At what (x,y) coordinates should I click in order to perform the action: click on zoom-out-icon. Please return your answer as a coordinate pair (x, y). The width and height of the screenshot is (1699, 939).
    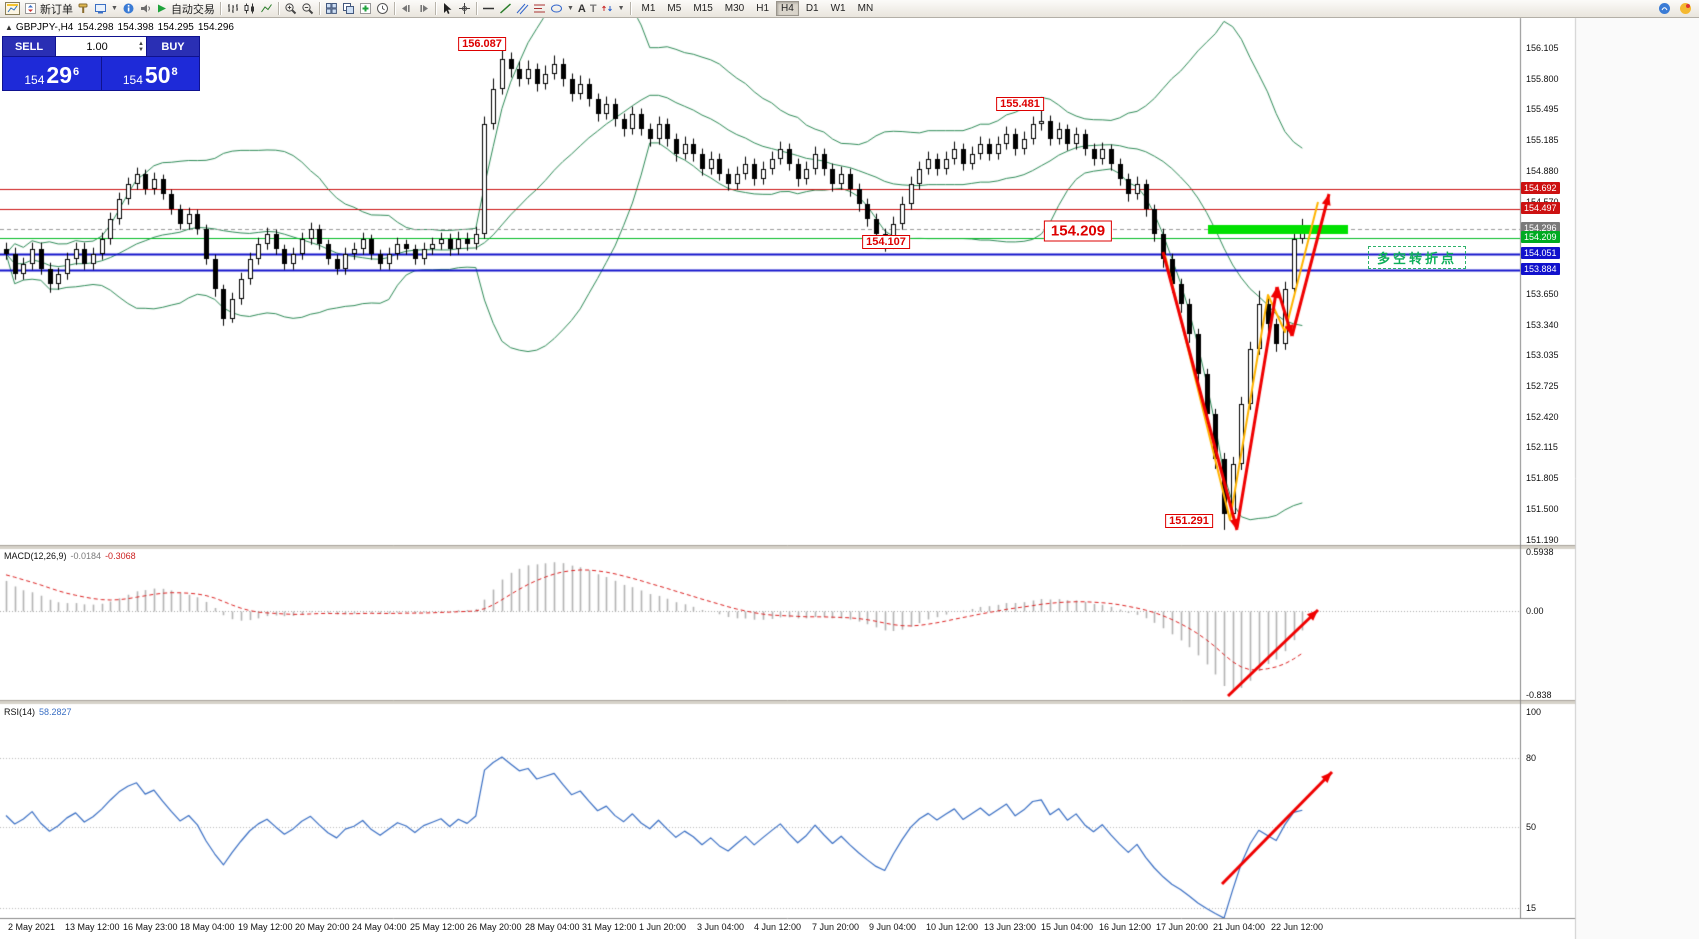
    Looking at the image, I should click on (307, 9).